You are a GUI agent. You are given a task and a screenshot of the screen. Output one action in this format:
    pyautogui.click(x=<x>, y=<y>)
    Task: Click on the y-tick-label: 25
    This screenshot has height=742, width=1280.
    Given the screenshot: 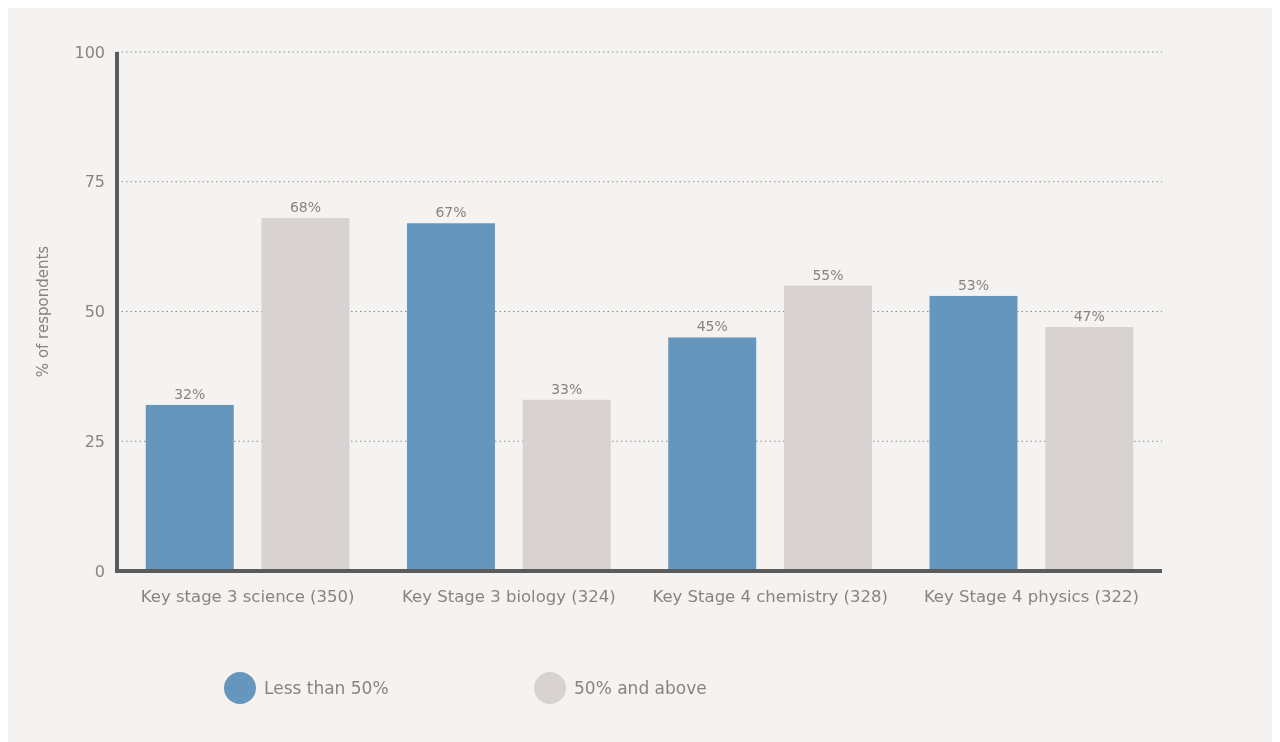 What is the action you would take?
    pyautogui.click(x=94, y=441)
    